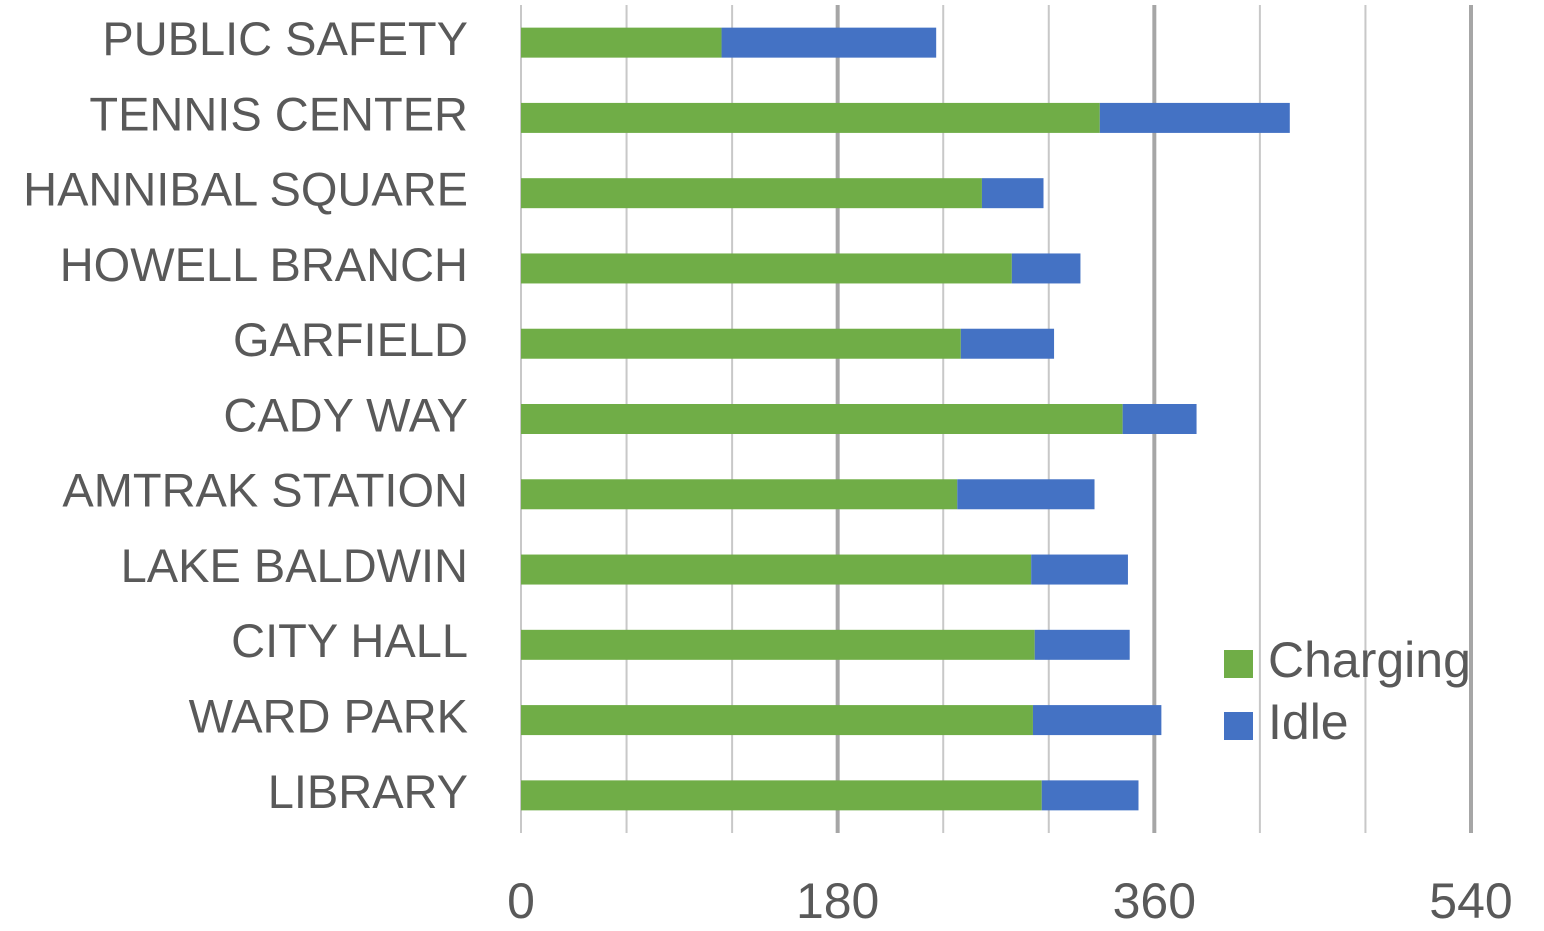 The width and height of the screenshot is (1544, 931). What do you see at coordinates (278, 113) in the screenshot?
I see `y-tick-label: TENNIS CENTER` at bounding box center [278, 113].